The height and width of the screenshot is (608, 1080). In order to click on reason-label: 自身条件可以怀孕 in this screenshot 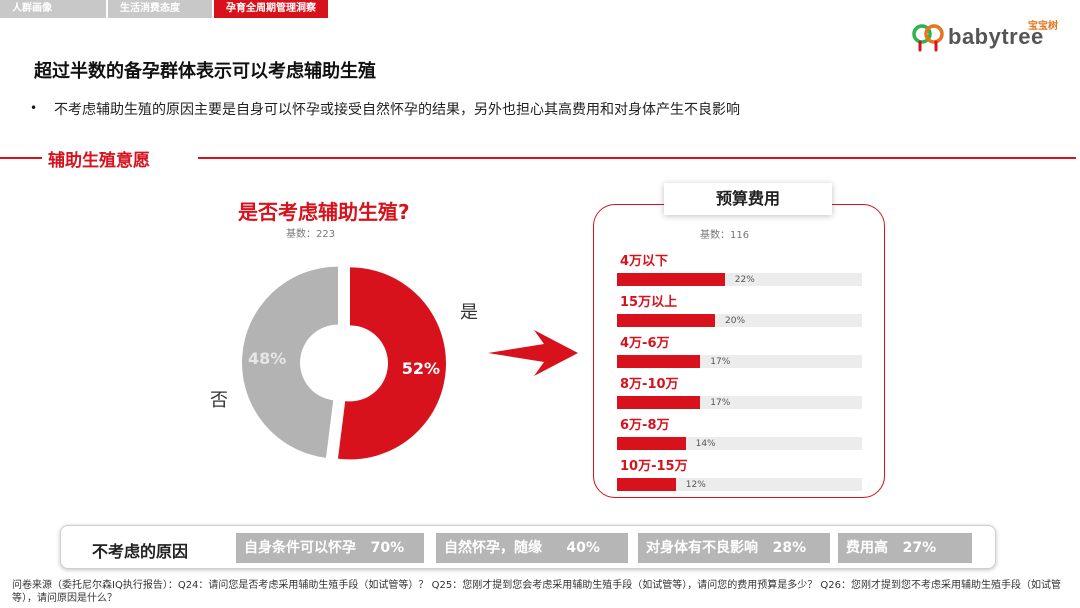, I will do `click(300, 548)`.